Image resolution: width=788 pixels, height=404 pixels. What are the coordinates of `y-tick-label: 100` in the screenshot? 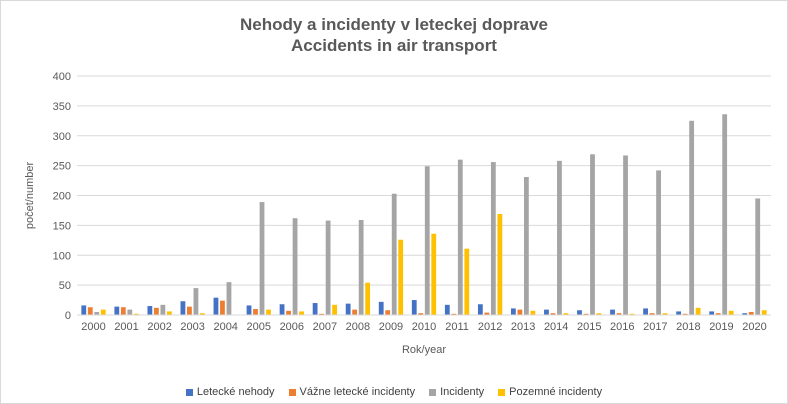 It's located at (62, 256).